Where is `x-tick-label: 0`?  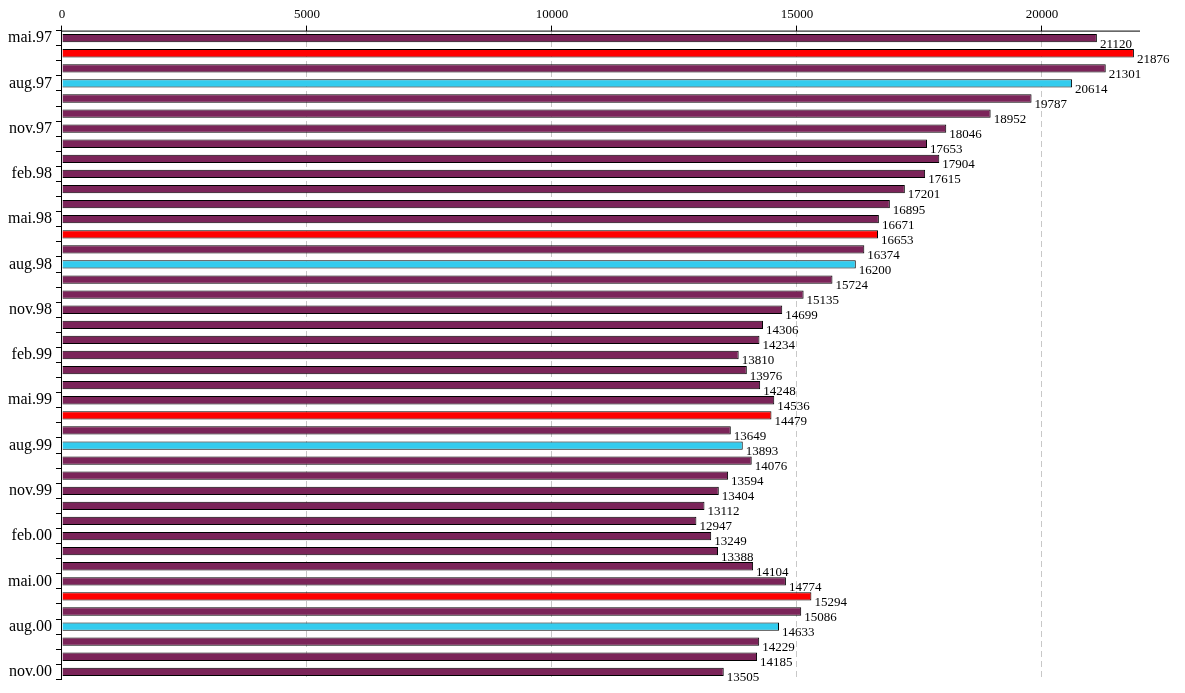 x-tick-label: 0 is located at coordinates (62, 14).